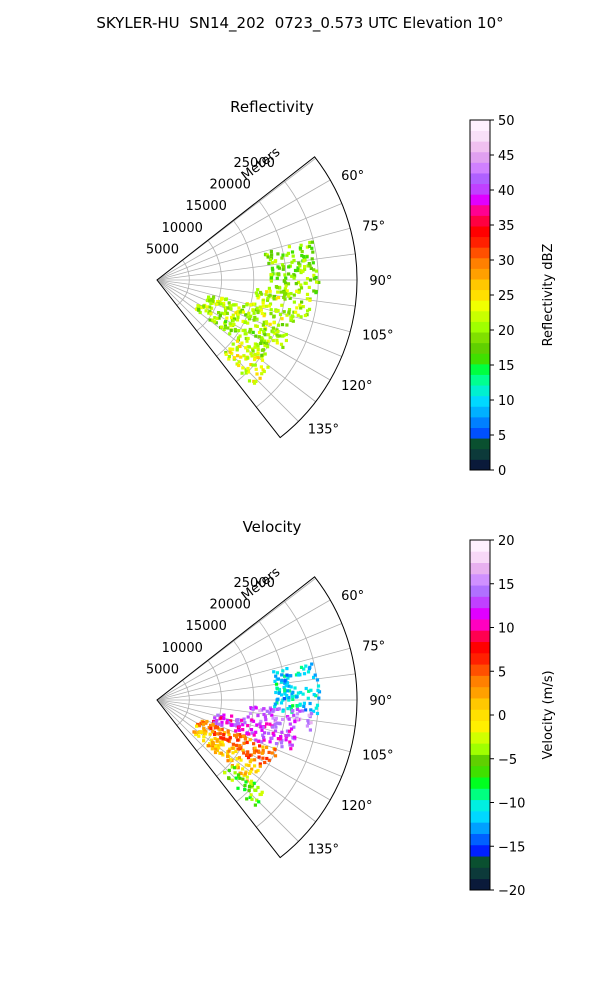  Describe the element at coordinates (511, 847) in the screenshot. I see `colorbar-tick-label: −15` at that location.